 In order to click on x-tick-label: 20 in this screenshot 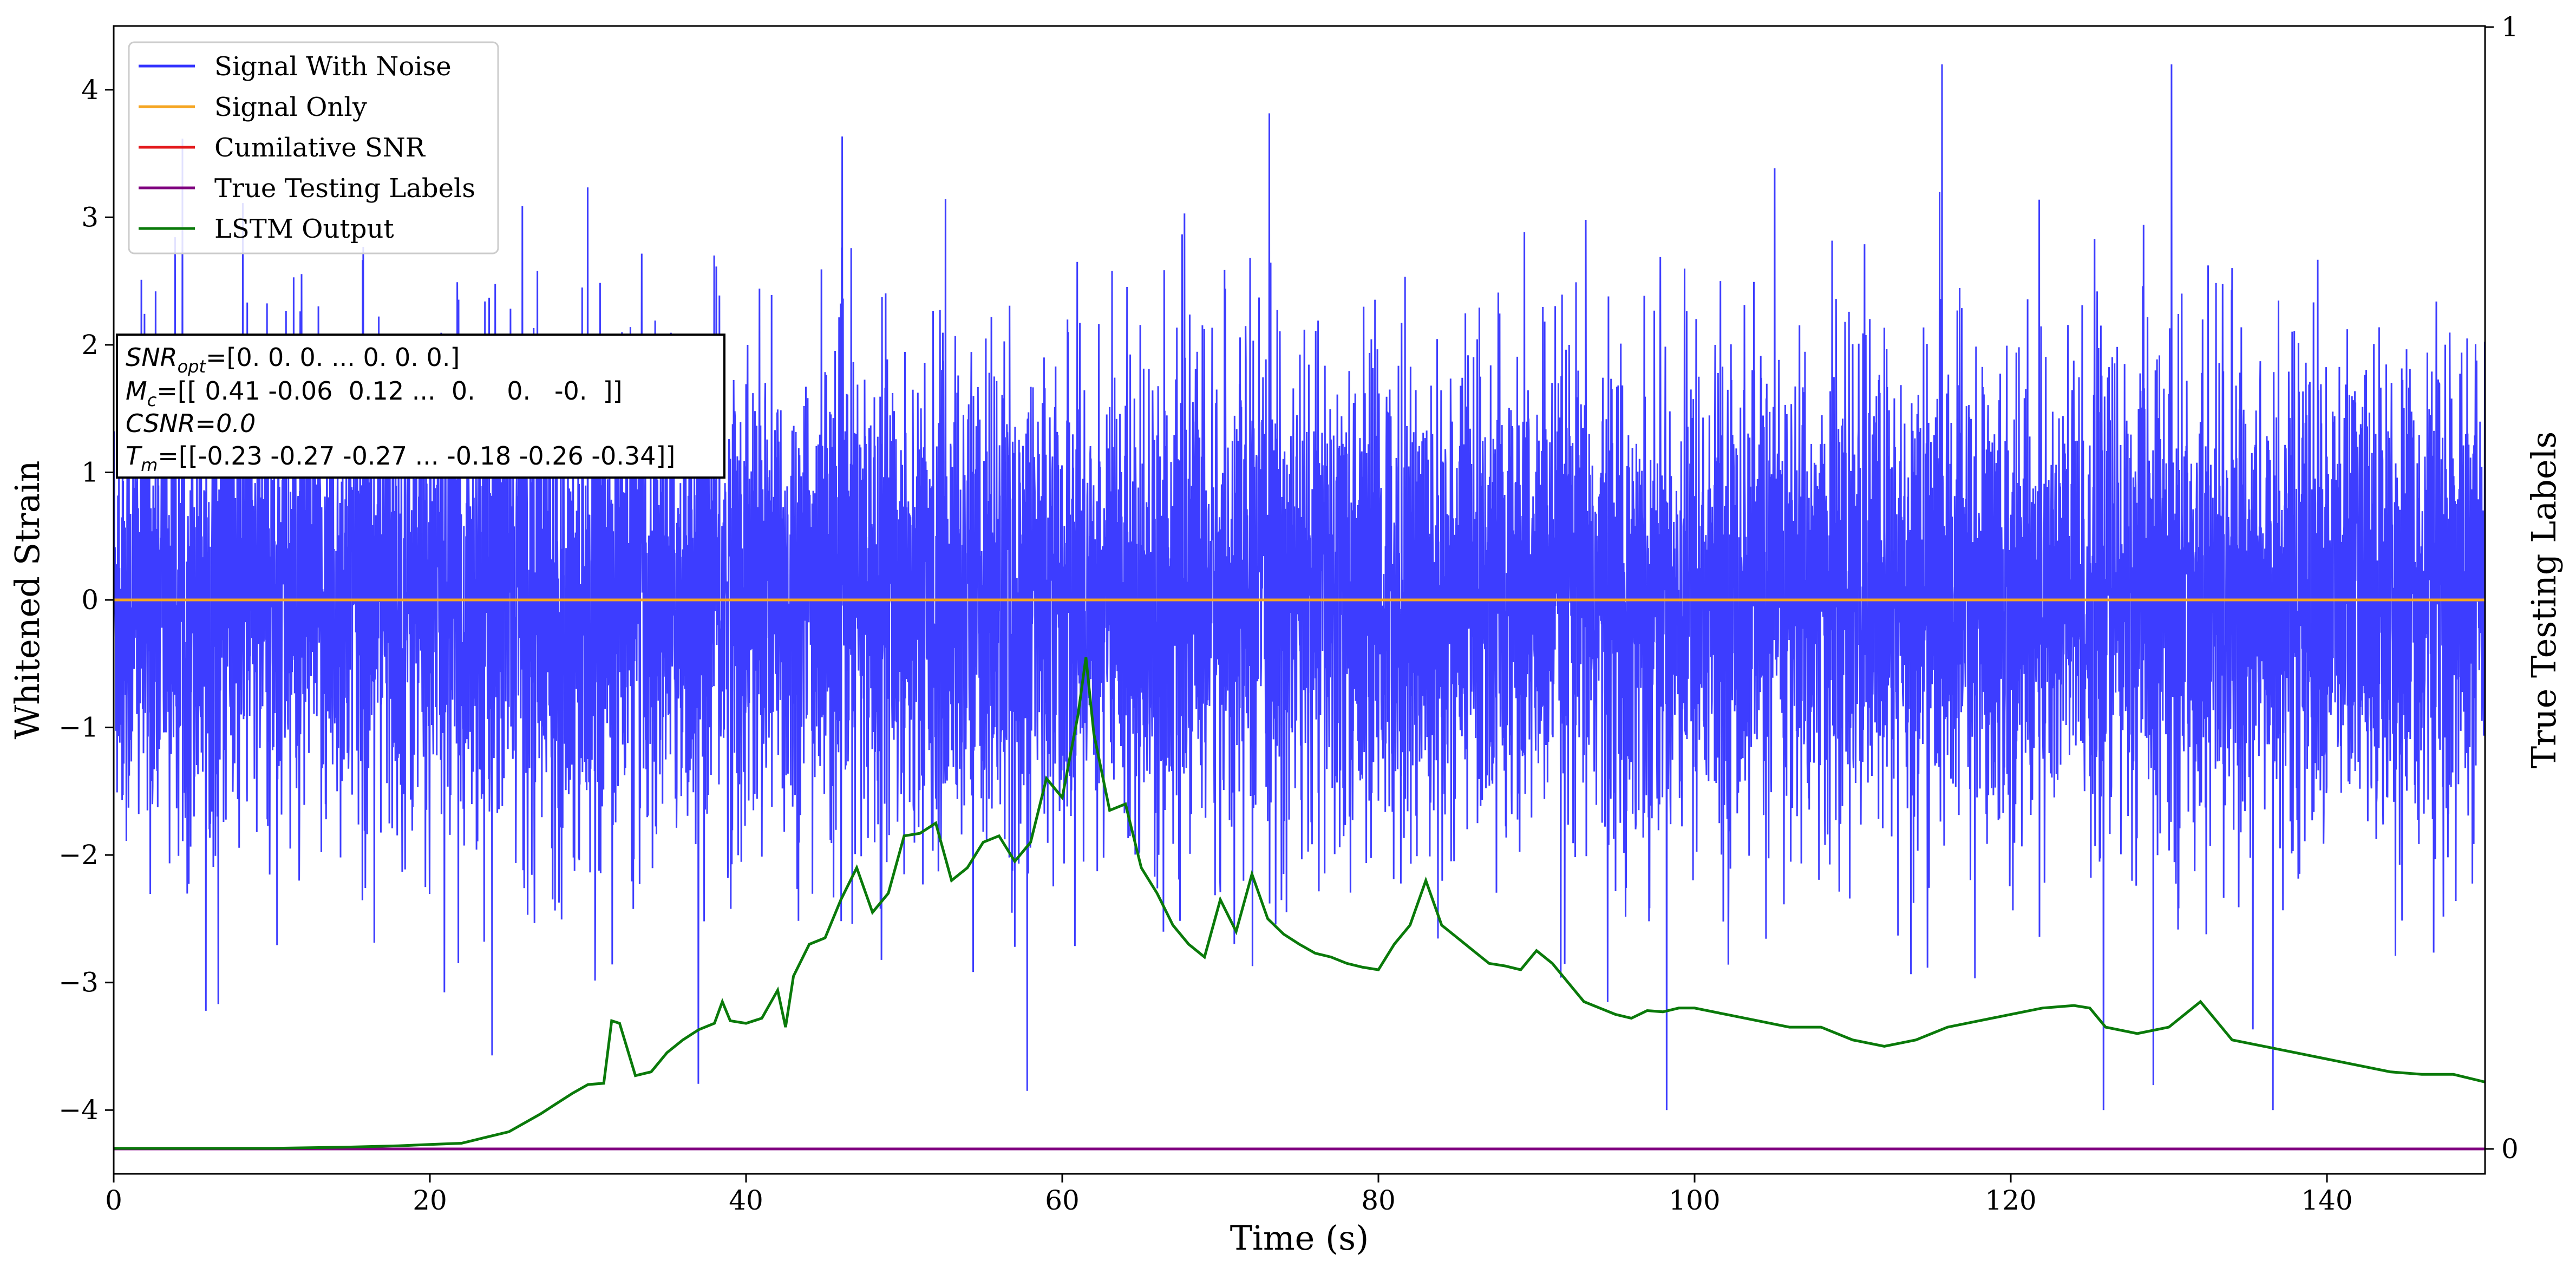, I will do `click(430, 1200)`.